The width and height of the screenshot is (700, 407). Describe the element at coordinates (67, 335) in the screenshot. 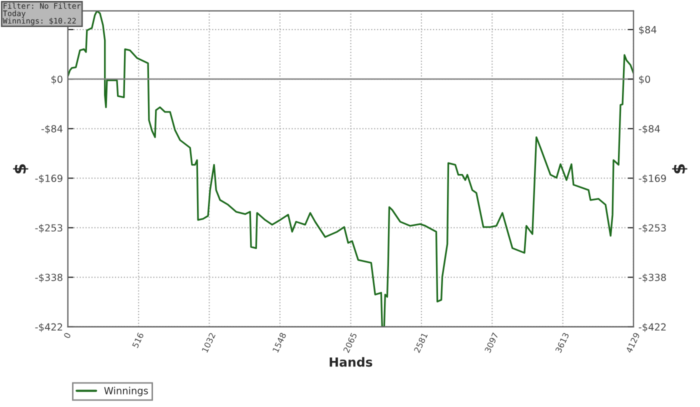

I see `x-tick-label: 0` at that location.